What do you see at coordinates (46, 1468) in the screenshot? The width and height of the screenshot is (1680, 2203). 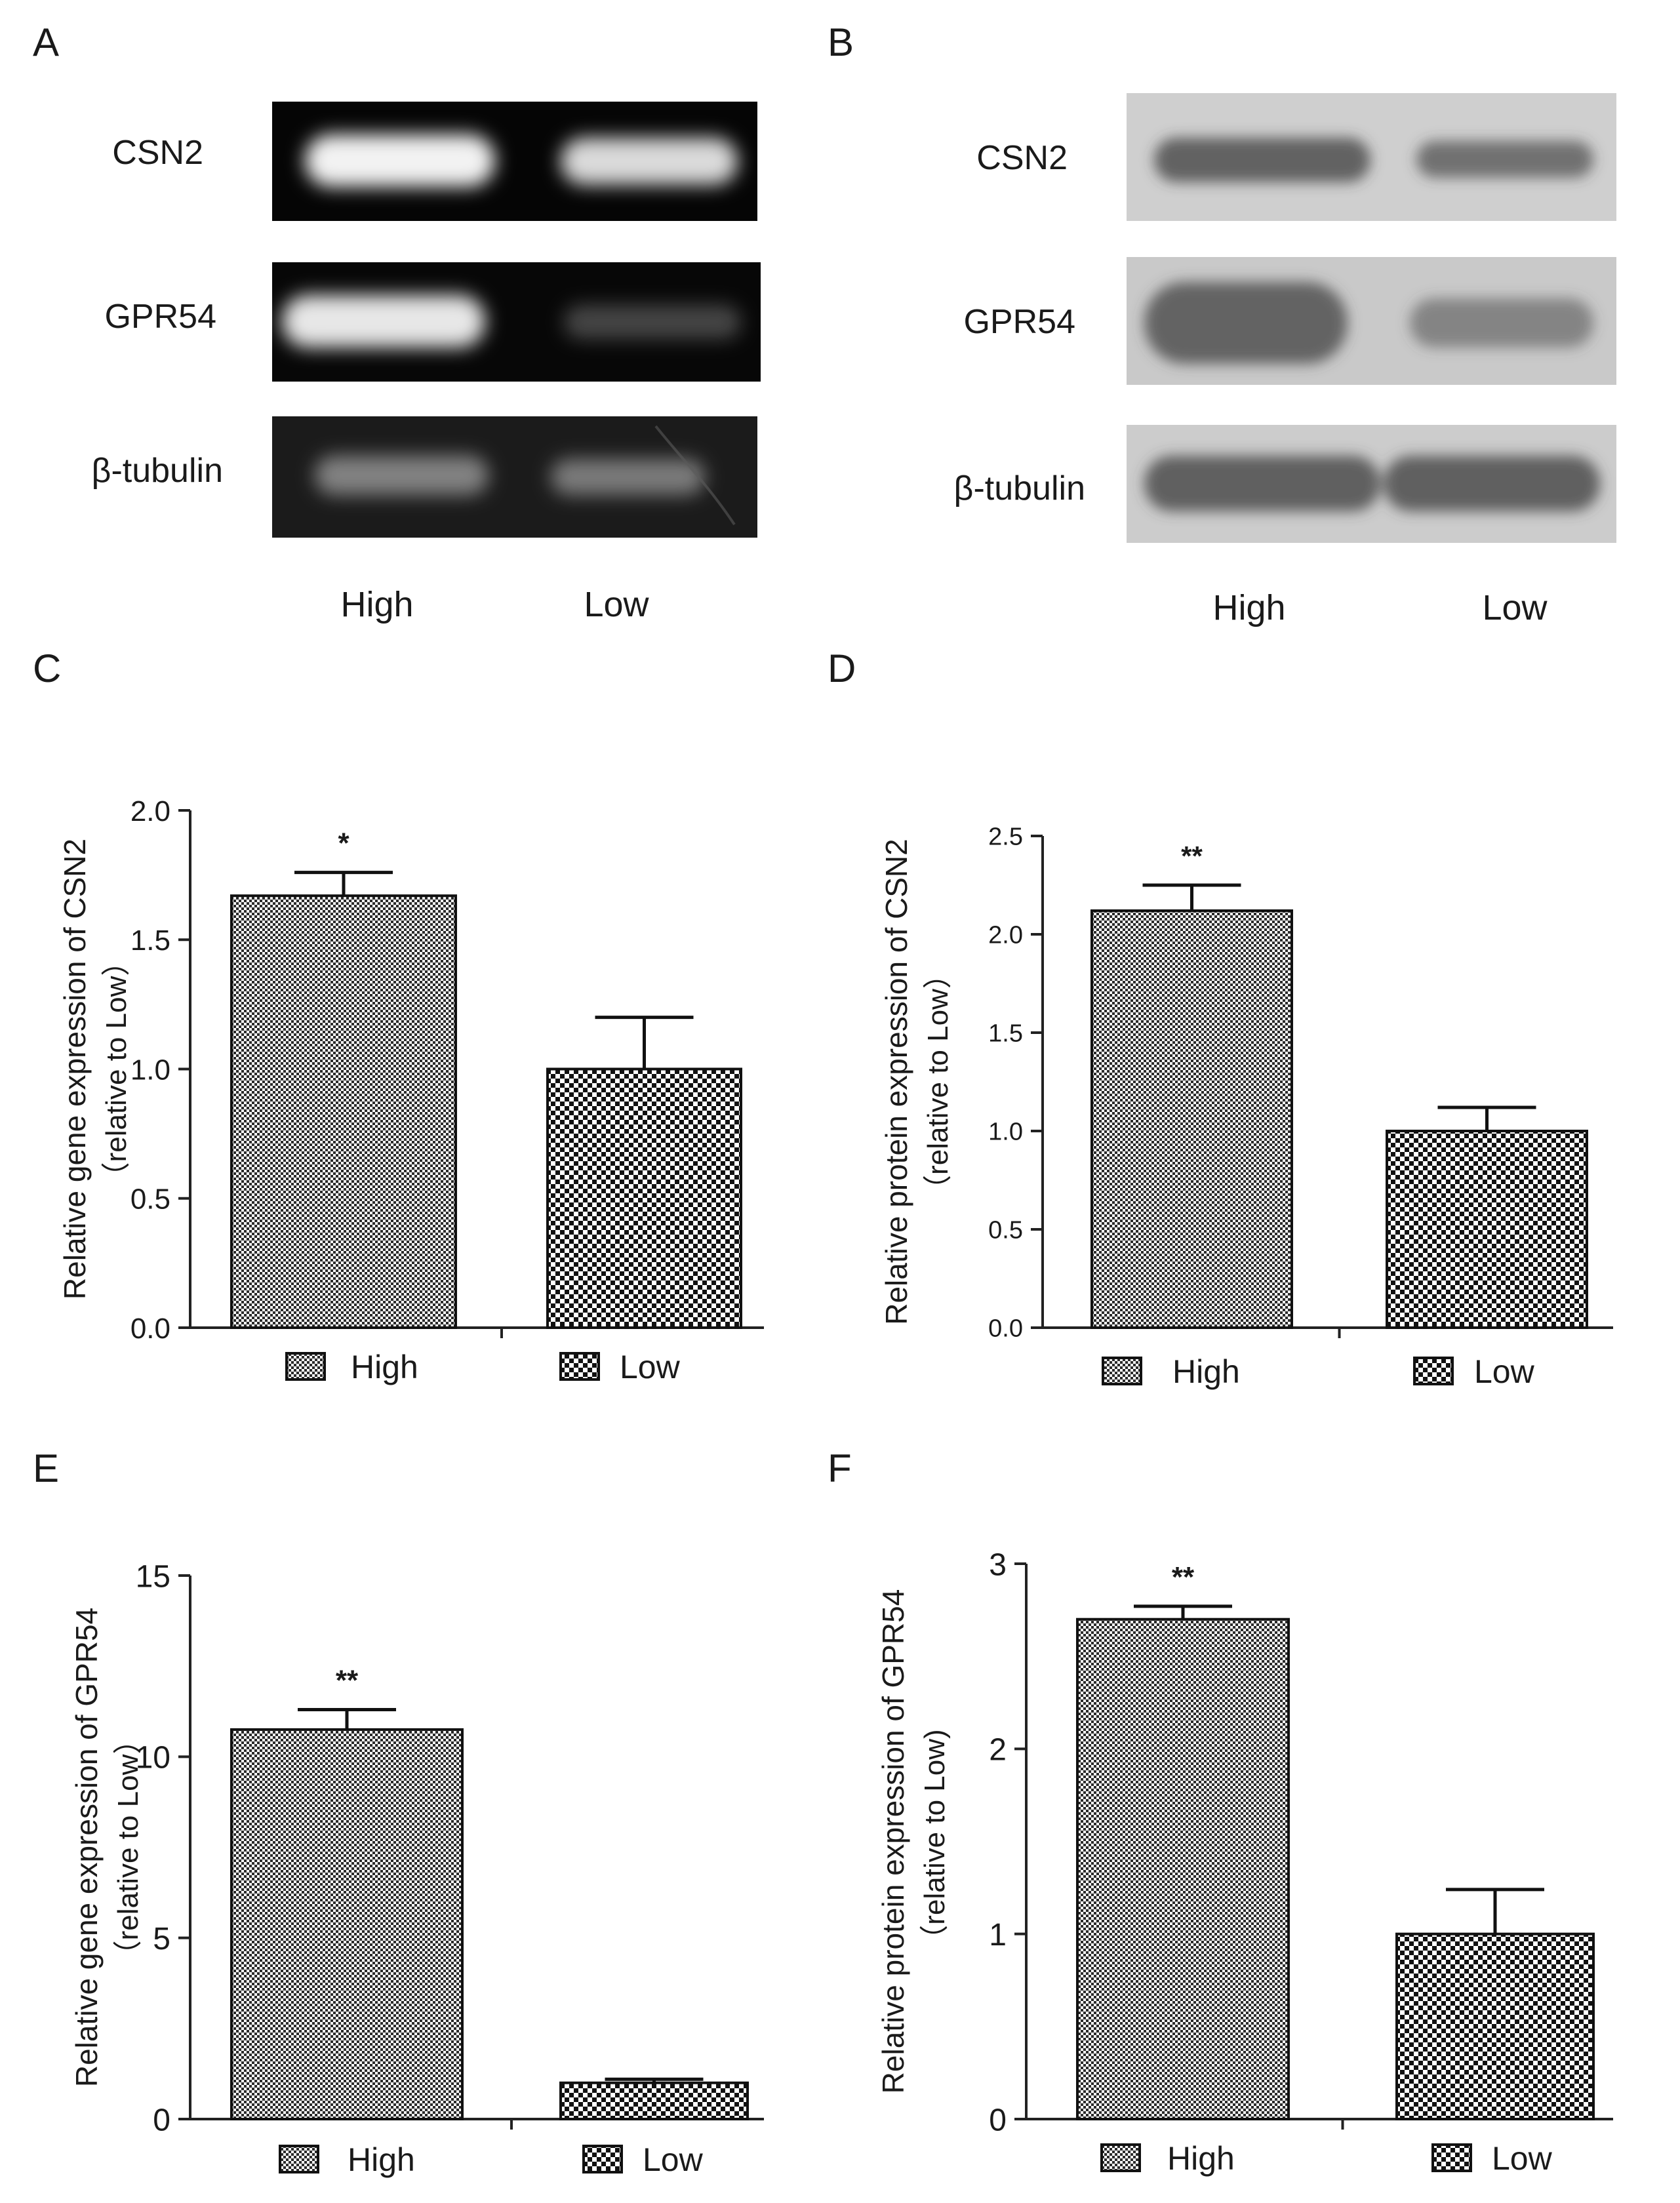 I see `panel-letter-e: E` at bounding box center [46, 1468].